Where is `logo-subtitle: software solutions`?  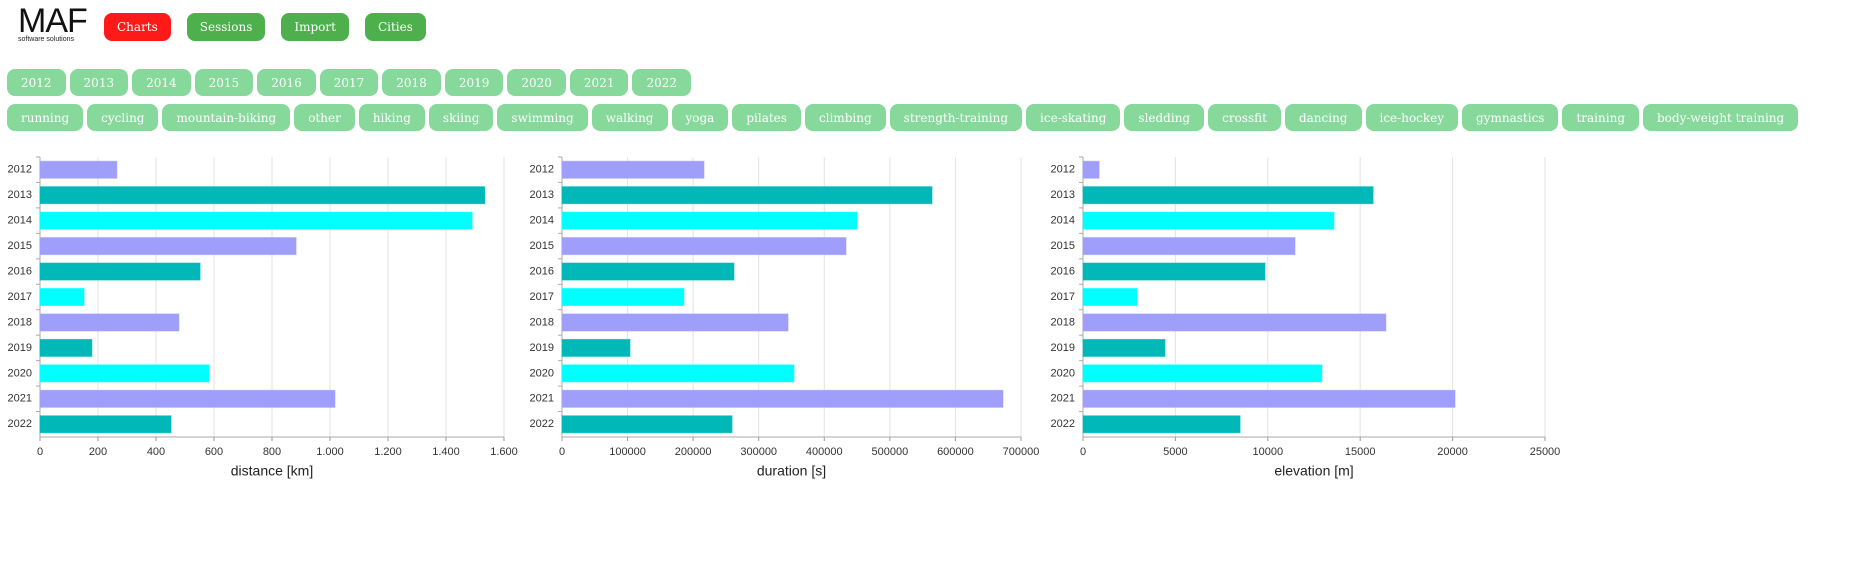 logo-subtitle: software solutions is located at coordinates (46, 39).